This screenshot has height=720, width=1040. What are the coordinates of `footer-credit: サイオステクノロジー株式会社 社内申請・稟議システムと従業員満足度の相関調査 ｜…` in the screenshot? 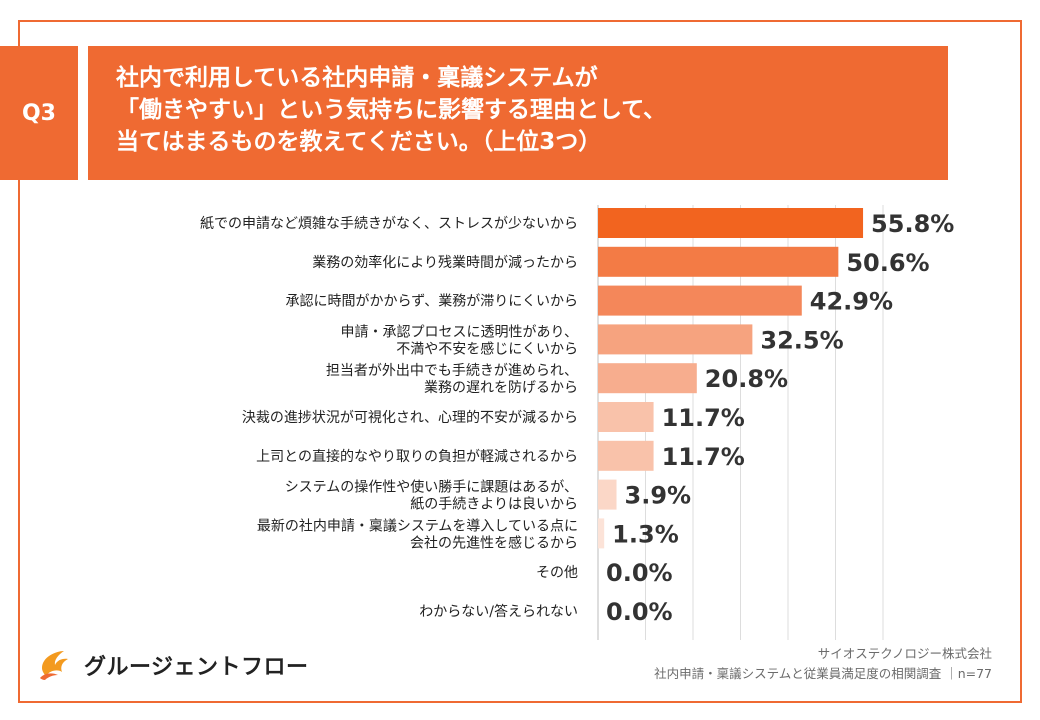 It's located at (823, 664).